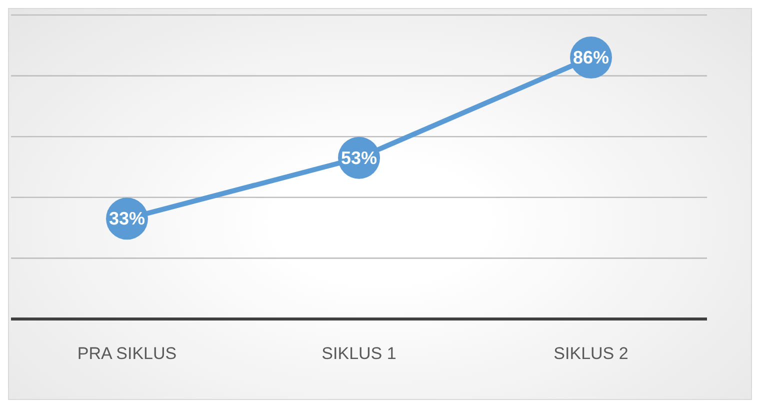 The image size is (760, 408). Describe the element at coordinates (359, 354) in the screenshot. I see `x-tick-label: SIKLUS 1` at that location.